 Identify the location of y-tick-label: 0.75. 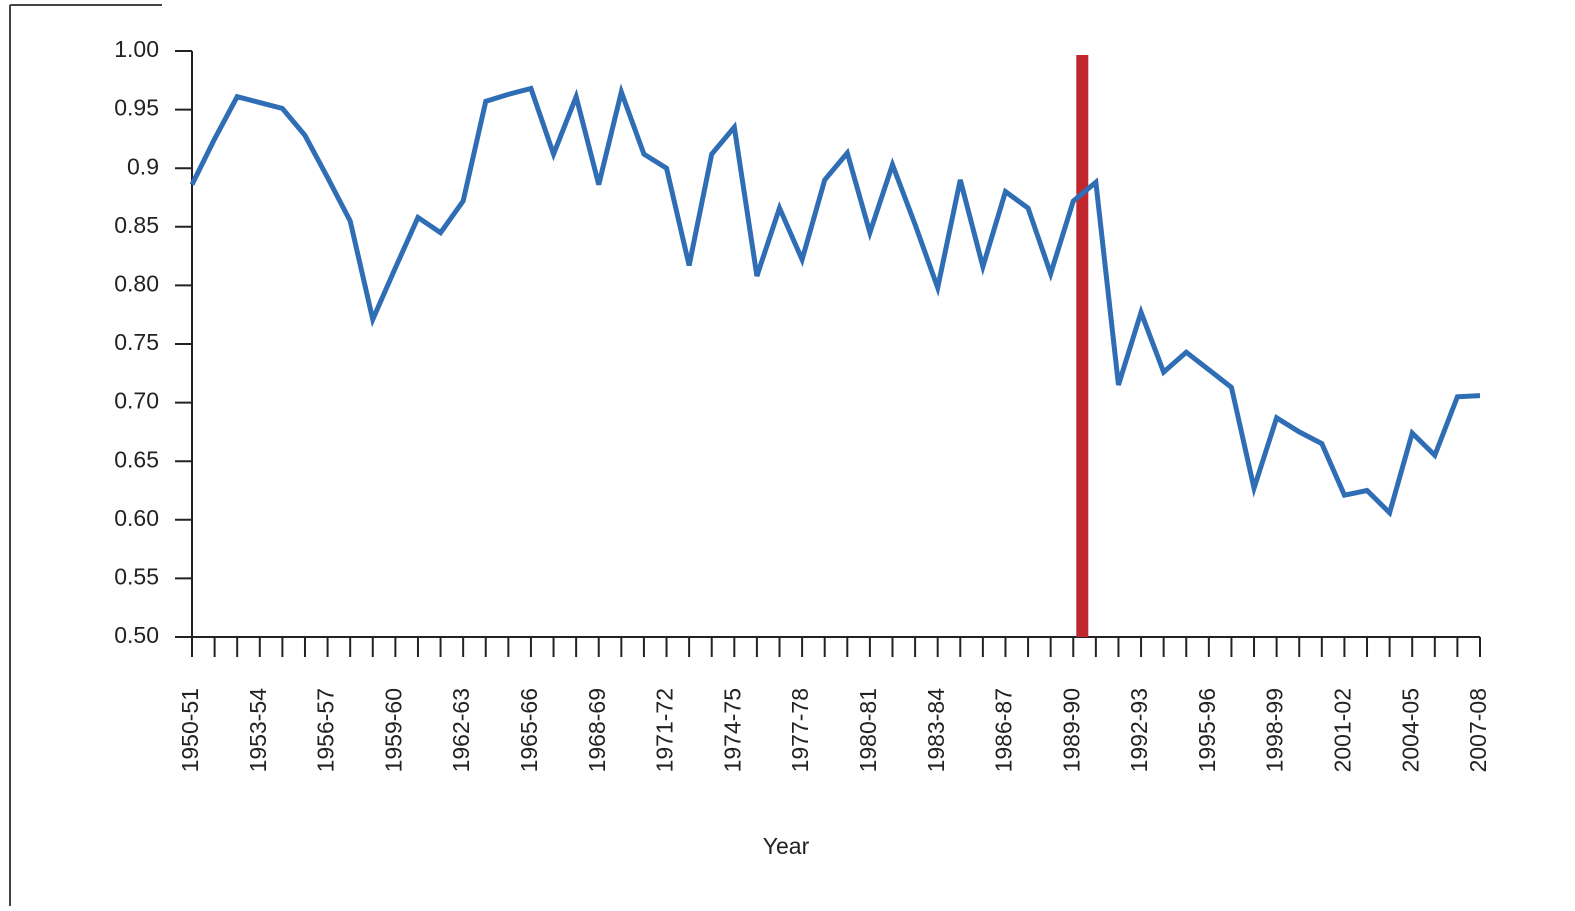
(136, 342).